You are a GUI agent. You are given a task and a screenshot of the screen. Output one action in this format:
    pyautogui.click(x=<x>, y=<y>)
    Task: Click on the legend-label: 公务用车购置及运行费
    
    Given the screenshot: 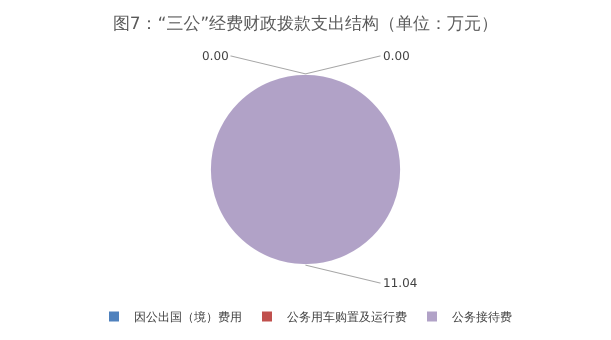 What is the action you would take?
    pyautogui.click(x=347, y=317)
    